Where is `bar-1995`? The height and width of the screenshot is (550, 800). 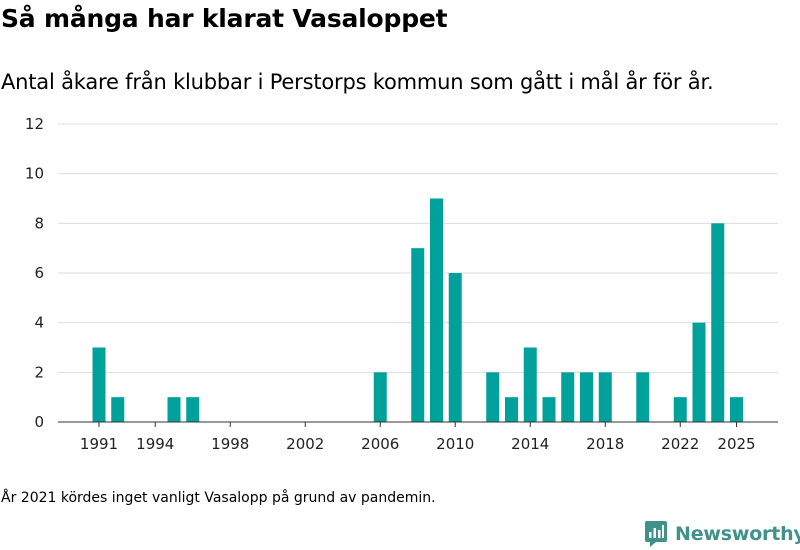 bar-1995 is located at coordinates (174, 409).